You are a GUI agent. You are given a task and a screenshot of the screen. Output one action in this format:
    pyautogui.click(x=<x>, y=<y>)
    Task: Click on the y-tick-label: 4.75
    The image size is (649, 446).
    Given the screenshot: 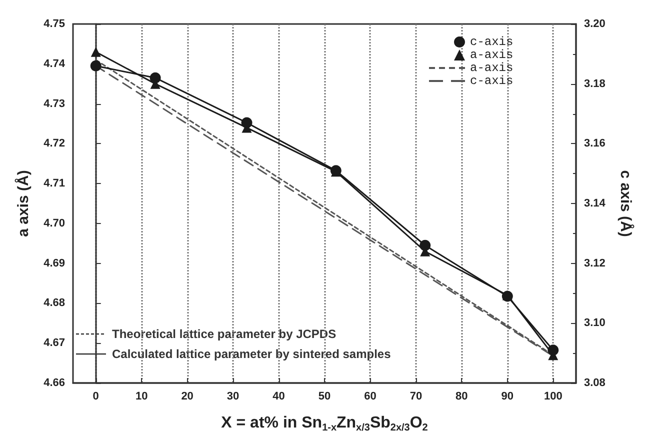 What is the action you would take?
    pyautogui.click(x=54, y=24)
    